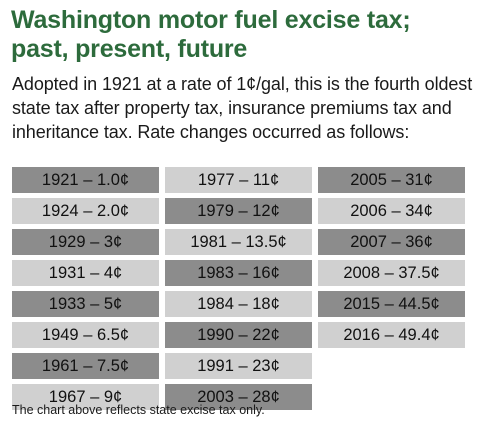 The width and height of the screenshot is (477, 430). I want to click on rate-cell: 2006 – 34¢, so click(391, 211).